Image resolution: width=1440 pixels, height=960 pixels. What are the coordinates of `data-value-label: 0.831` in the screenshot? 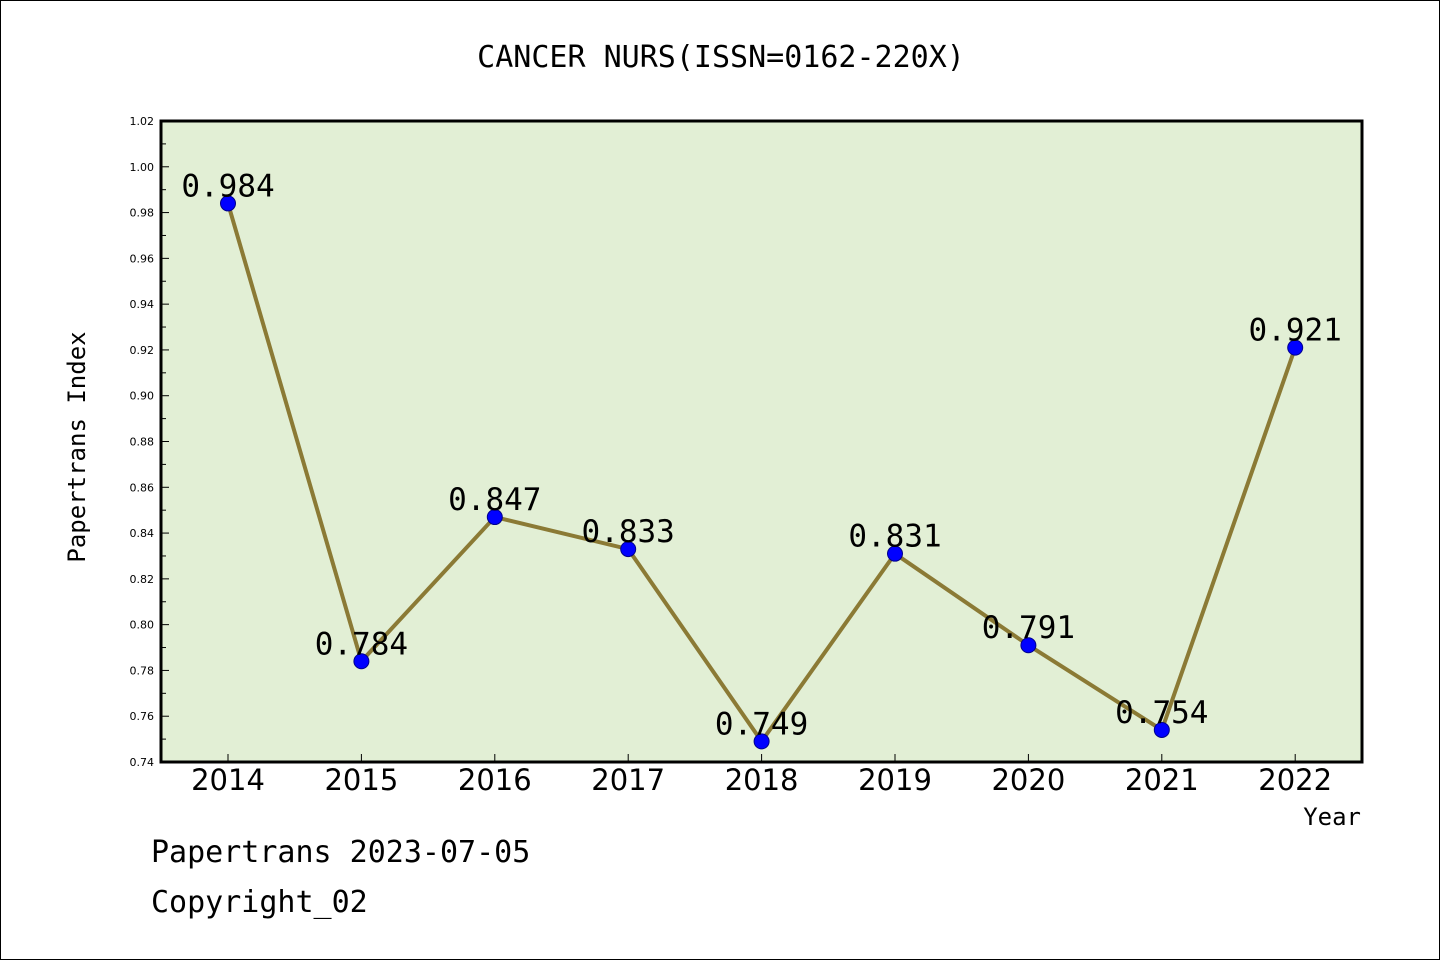 It's located at (894, 537).